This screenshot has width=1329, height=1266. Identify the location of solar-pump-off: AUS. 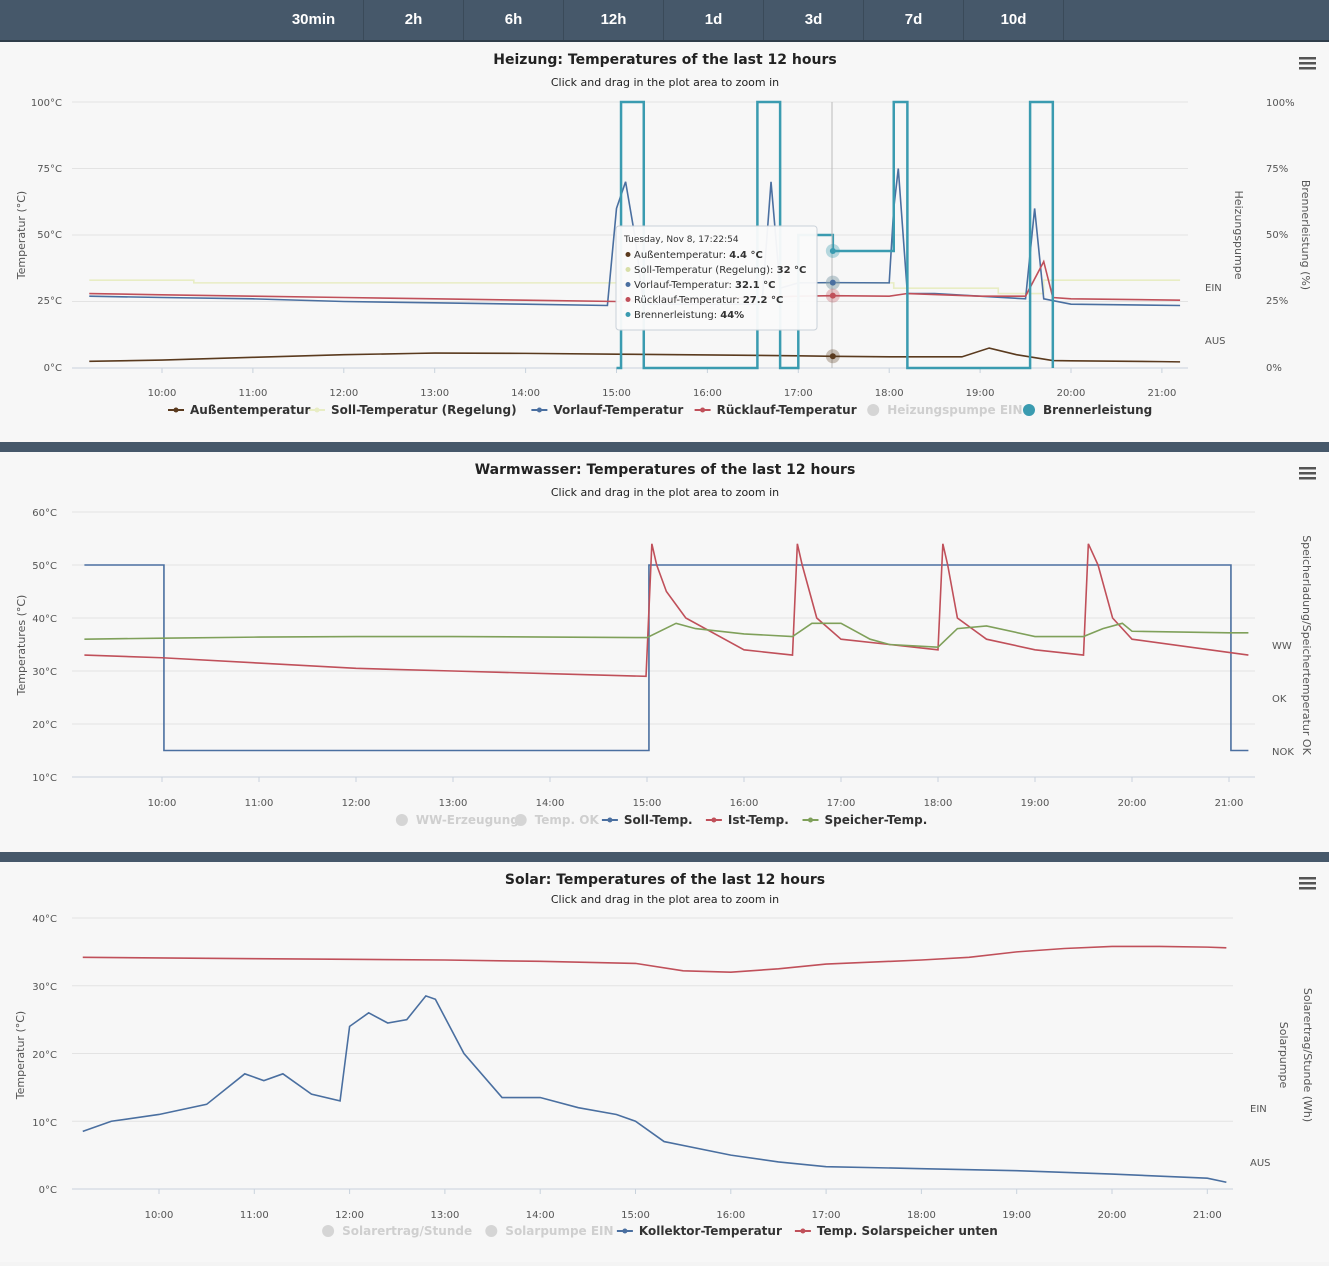
(1260, 1163).